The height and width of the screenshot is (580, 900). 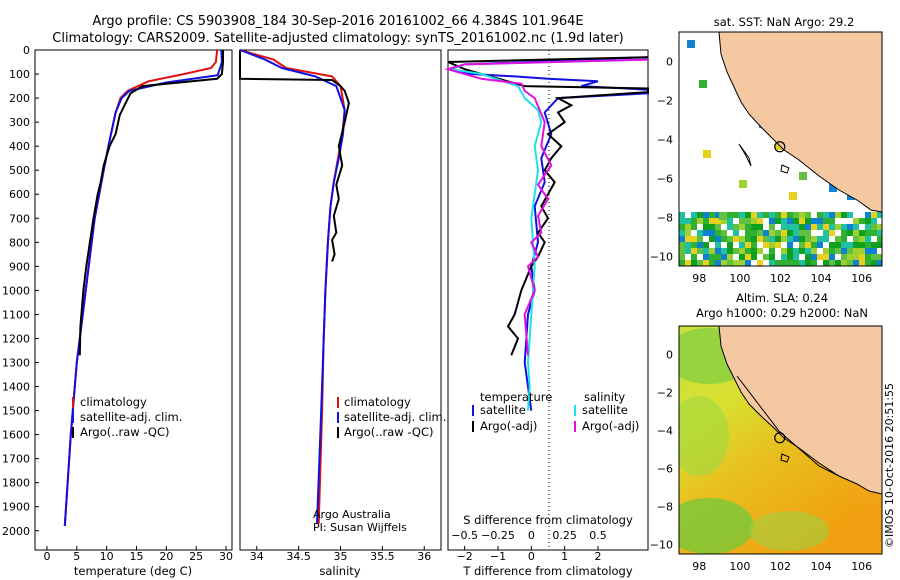 What do you see at coordinates (516, 397) in the screenshot?
I see `legend-group-temperature: temperature` at bounding box center [516, 397].